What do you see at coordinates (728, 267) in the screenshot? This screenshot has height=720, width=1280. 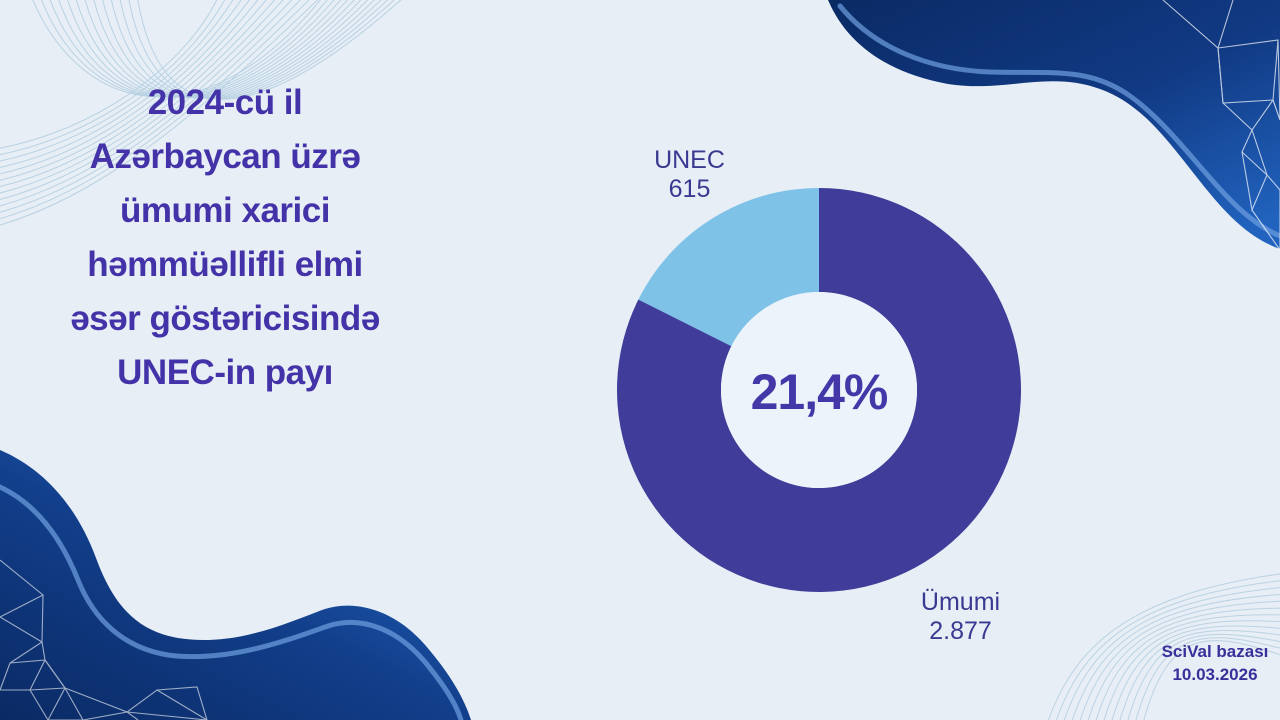 I see `donut-slice-unec` at bounding box center [728, 267].